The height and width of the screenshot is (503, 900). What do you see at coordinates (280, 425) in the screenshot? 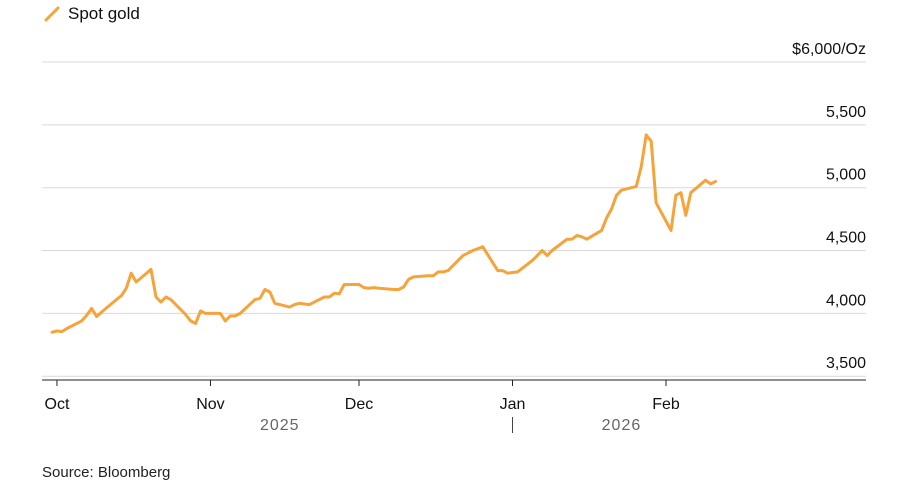
I see `year-label-2025: 2025` at bounding box center [280, 425].